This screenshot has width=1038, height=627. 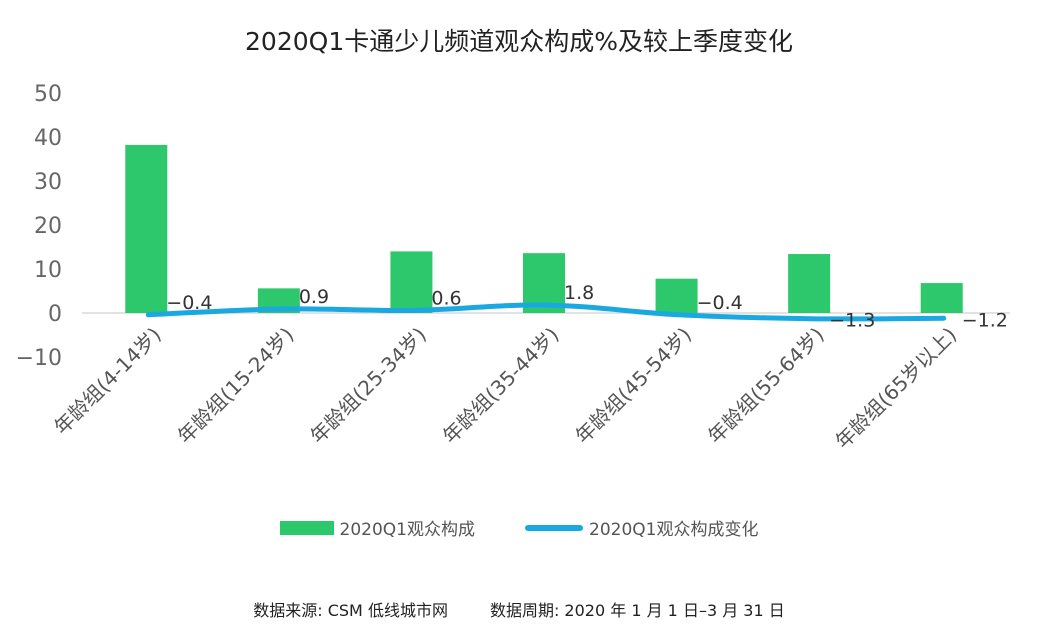 I want to click on y-tick-label: 50, so click(x=48, y=94).